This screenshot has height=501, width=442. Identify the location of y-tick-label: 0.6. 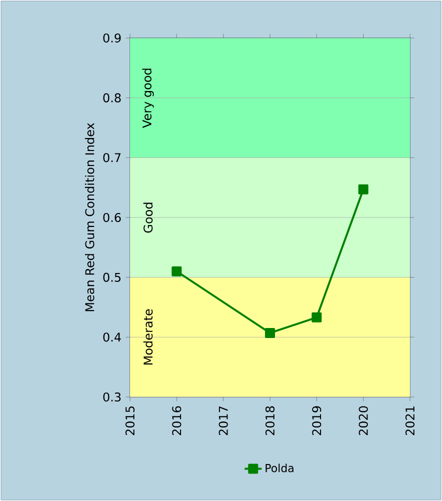
(112, 217).